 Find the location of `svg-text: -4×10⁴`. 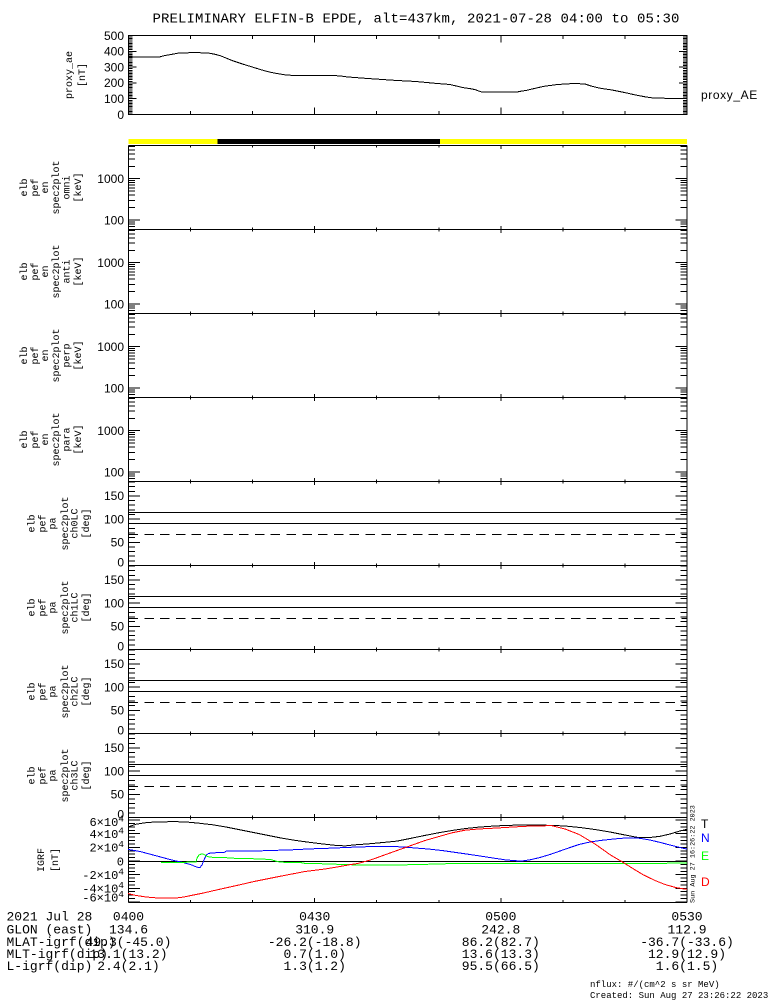

svg-text: -4×10⁴ is located at coordinates (103, 888).